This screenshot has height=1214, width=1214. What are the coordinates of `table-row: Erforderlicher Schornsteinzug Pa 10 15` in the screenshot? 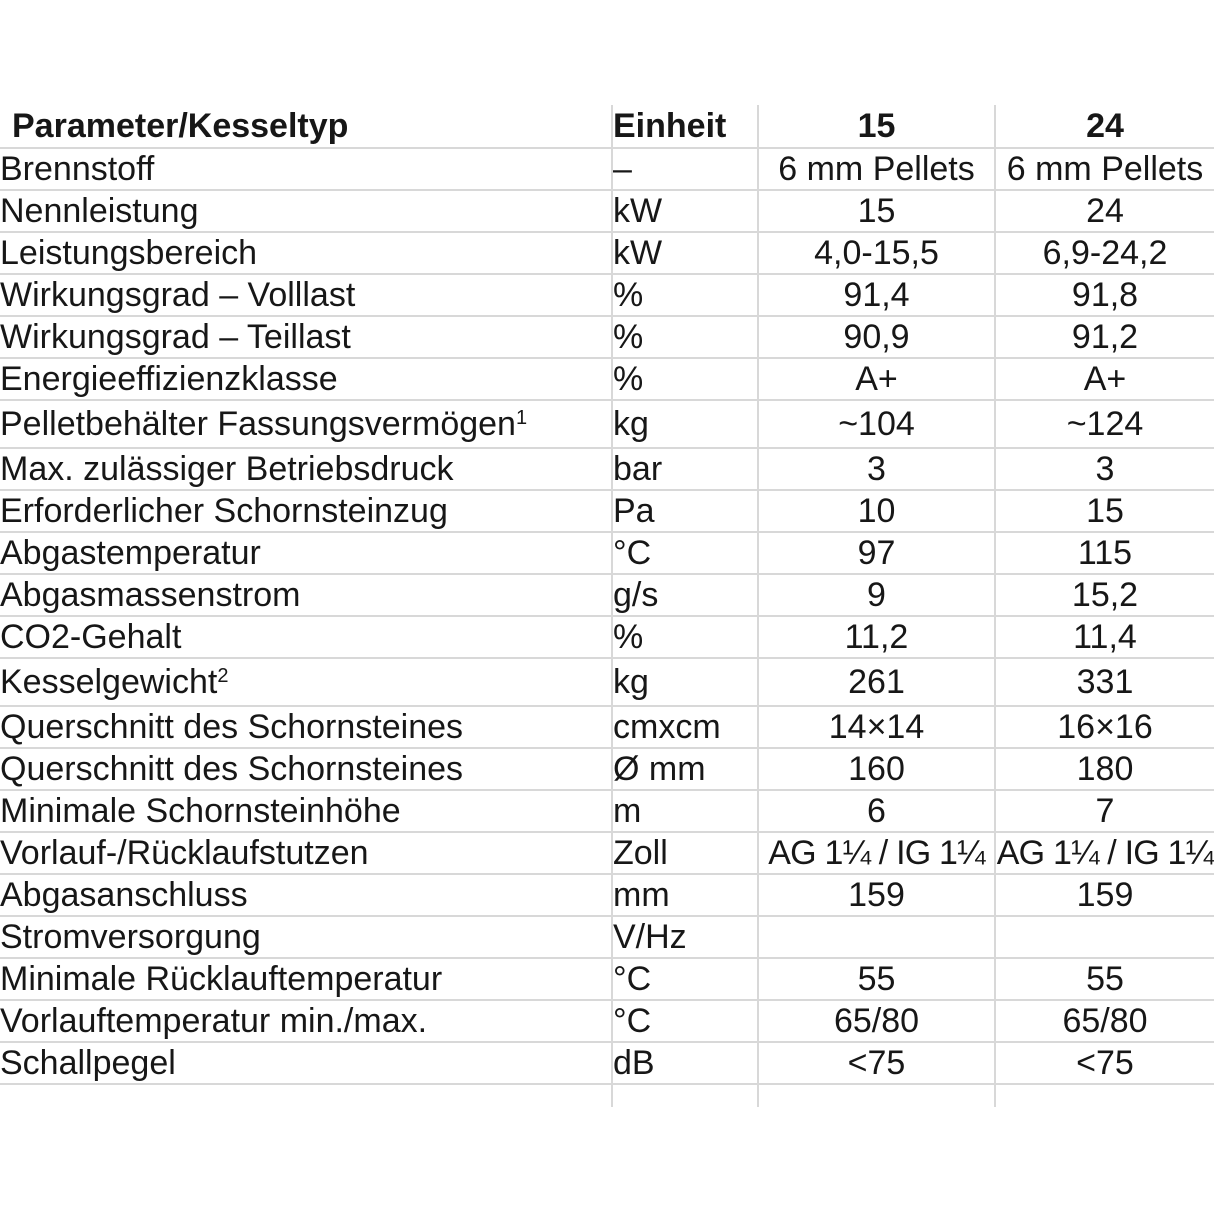 It's located at (607, 511).